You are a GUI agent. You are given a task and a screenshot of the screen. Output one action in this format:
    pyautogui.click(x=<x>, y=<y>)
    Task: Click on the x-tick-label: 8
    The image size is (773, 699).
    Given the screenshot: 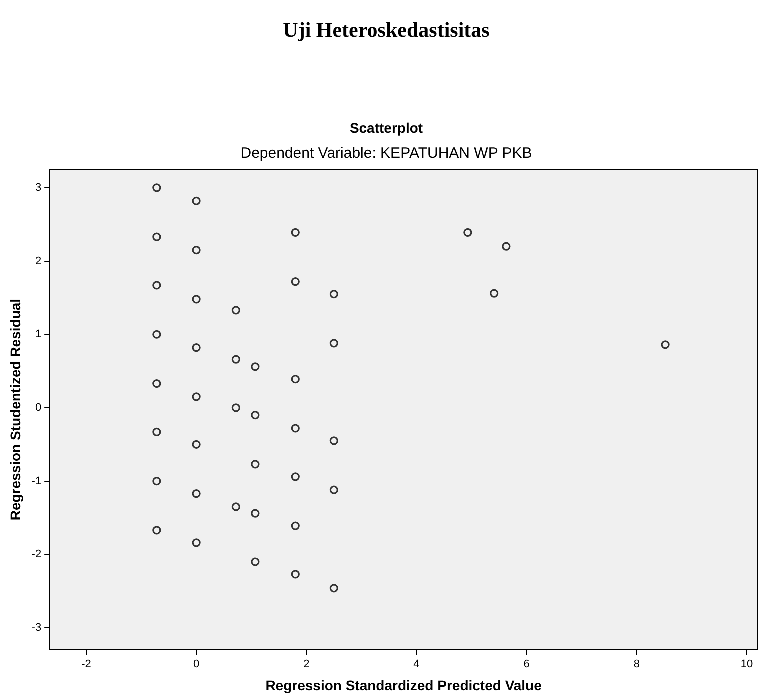 What is the action you would take?
    pyautogui.click(x=637, y=664)
    